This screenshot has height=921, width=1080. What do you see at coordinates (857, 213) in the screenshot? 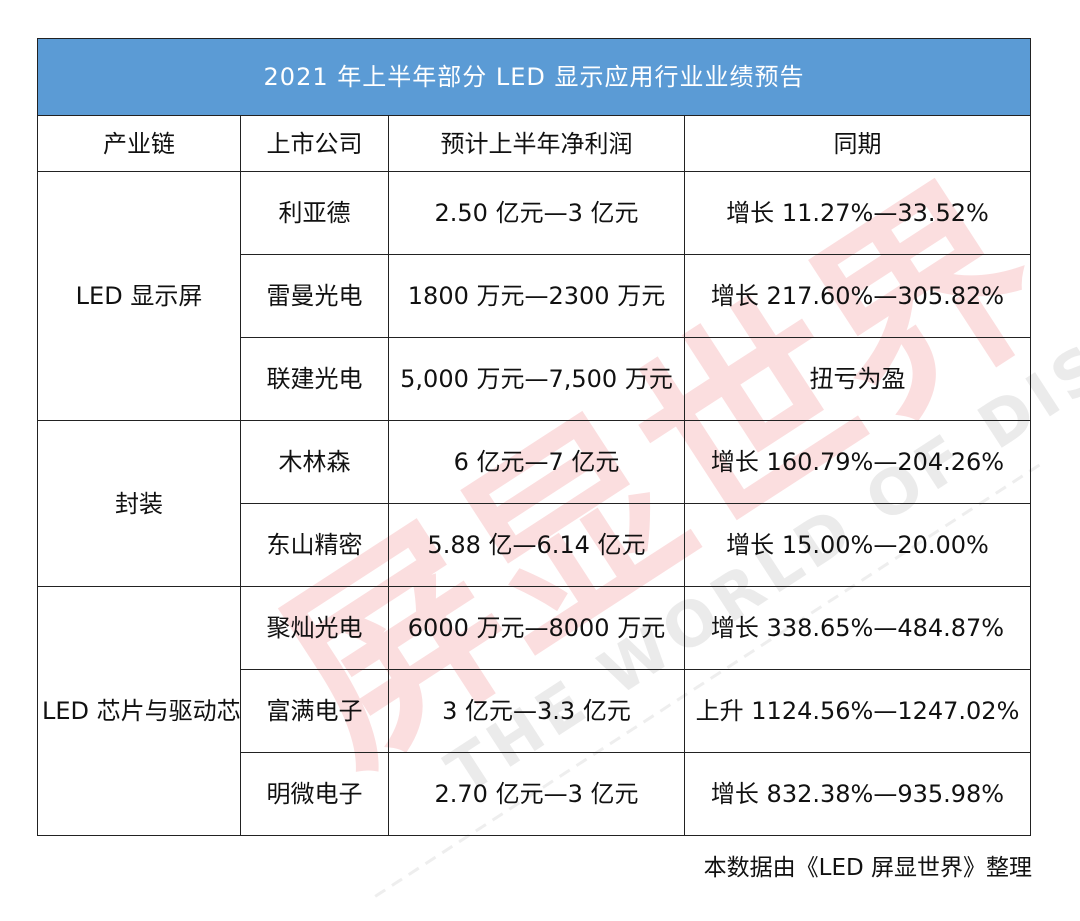
I see `change-cell: 增长 11.27%—33.52%` at bounding box center [857, 213].